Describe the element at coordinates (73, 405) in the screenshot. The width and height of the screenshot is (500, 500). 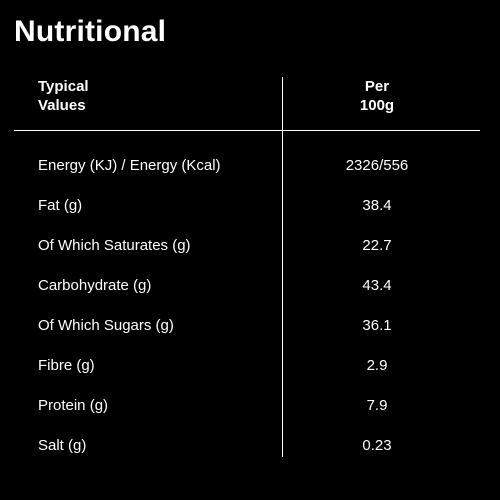
I see `nutrient-label: Protein (g)` at that location.